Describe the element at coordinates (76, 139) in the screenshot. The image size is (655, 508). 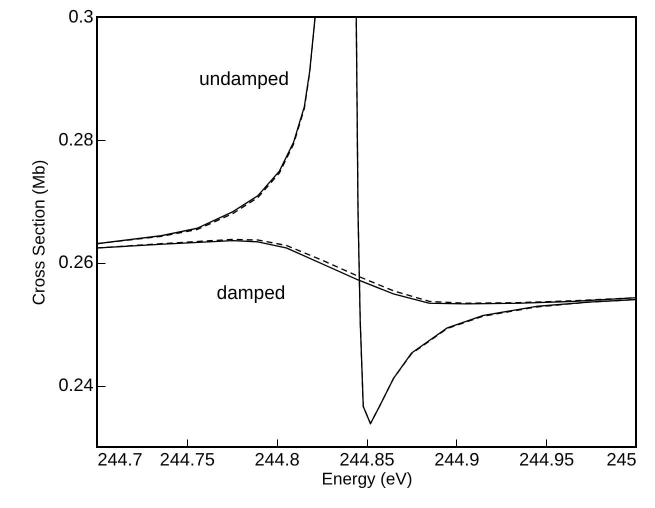
I see `y-tick-label: 0.28` at that location.